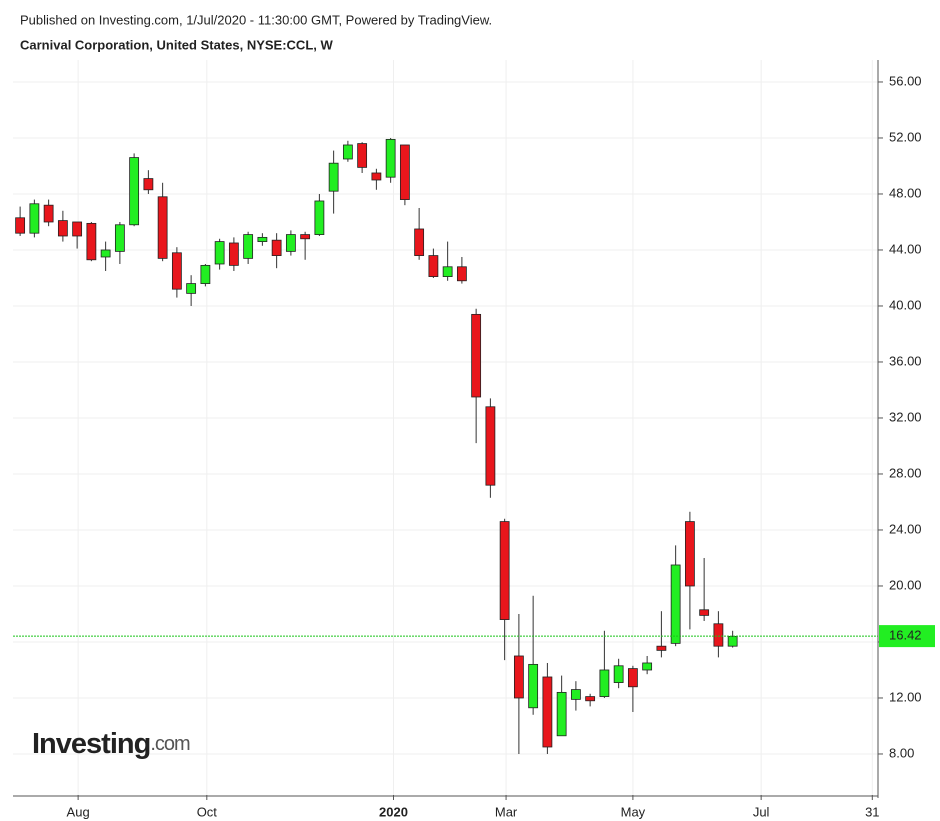  What do you see at coordinates (905, 416) in the screenshot?
I see `y-tick-label: 32.00` at bounding box center [905, 416].